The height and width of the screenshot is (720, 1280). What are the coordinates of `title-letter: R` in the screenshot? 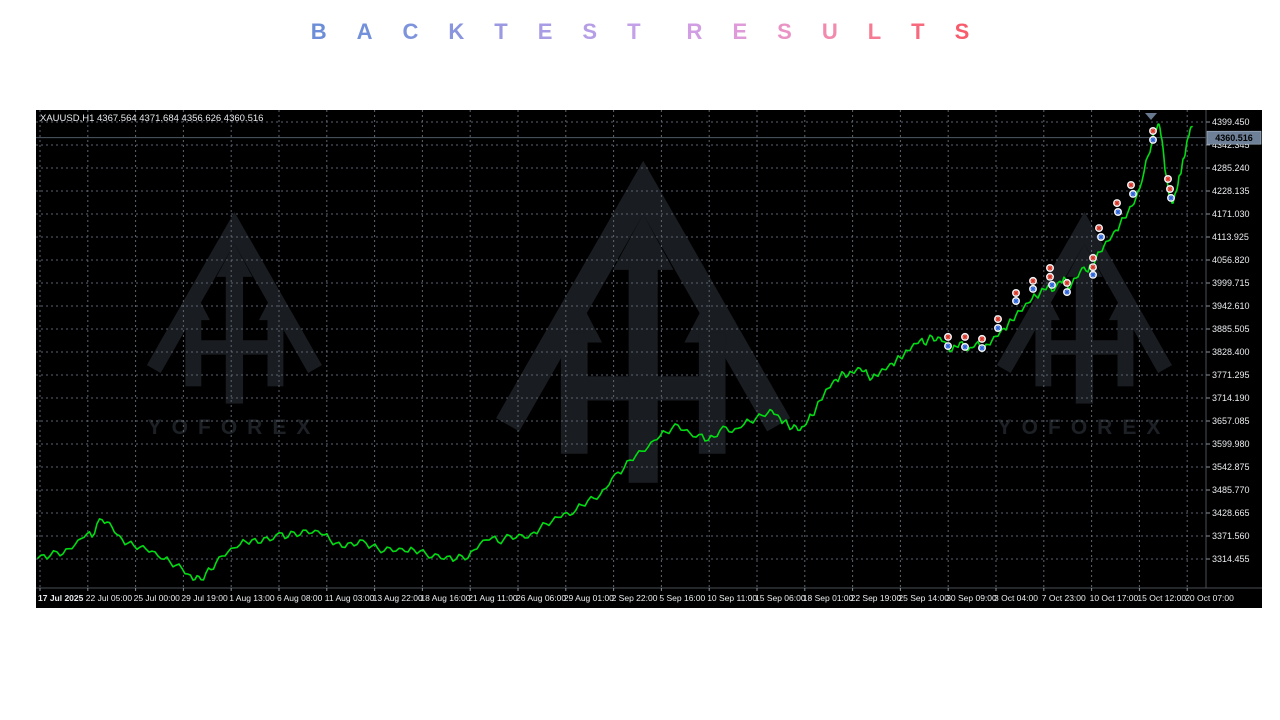 It's located at (694, 31).